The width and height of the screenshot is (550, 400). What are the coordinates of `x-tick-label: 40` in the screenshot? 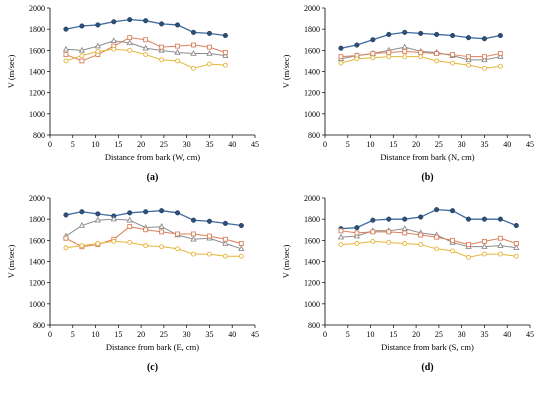 It's located at (232, 144).